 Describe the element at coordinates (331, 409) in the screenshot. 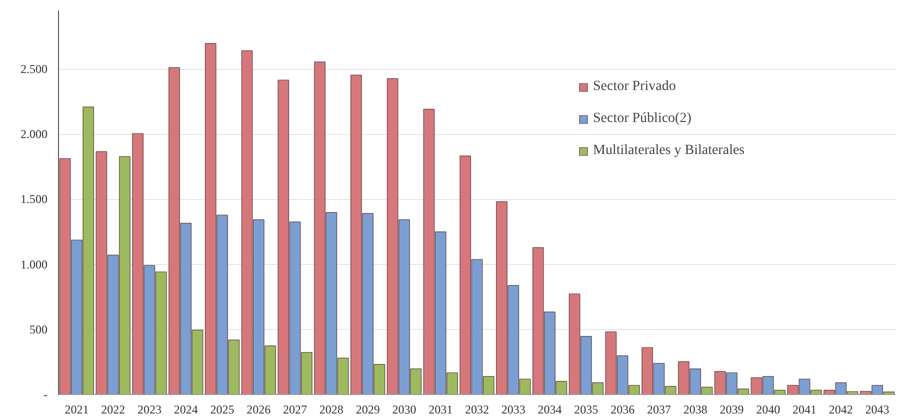

I see `x-tick-label: 2028` at that location.